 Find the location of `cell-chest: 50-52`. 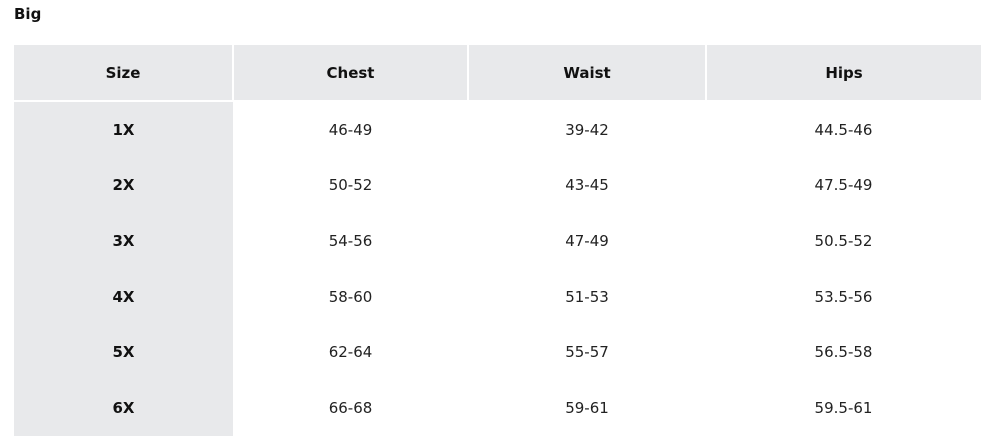

cell-chest: 50-52 is located at coordinates (350, 185).